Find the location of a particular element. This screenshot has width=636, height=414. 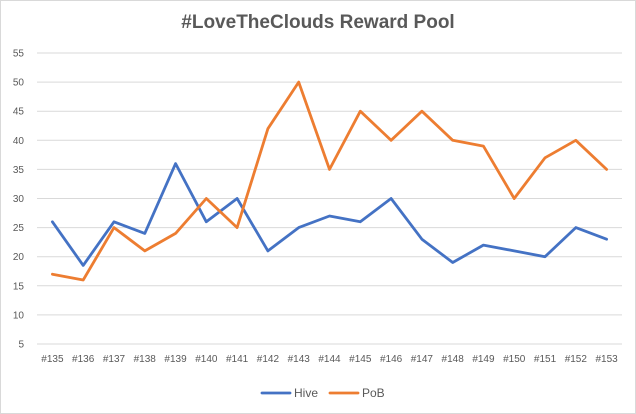

y-tick-label: 35 is located at coordinates (19, 170).